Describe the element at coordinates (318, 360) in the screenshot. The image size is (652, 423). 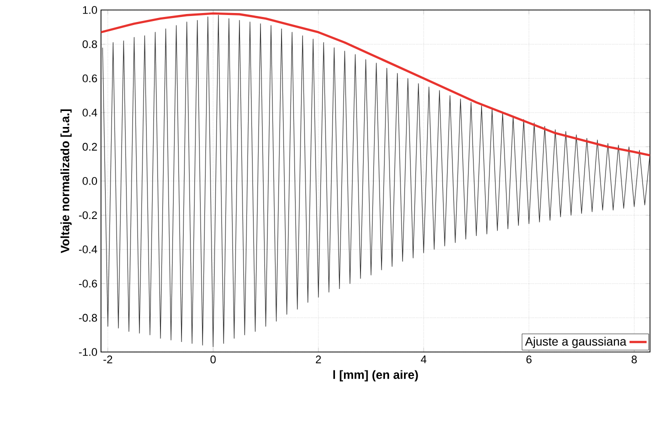
I see `x-tick-label: 2` at that location.